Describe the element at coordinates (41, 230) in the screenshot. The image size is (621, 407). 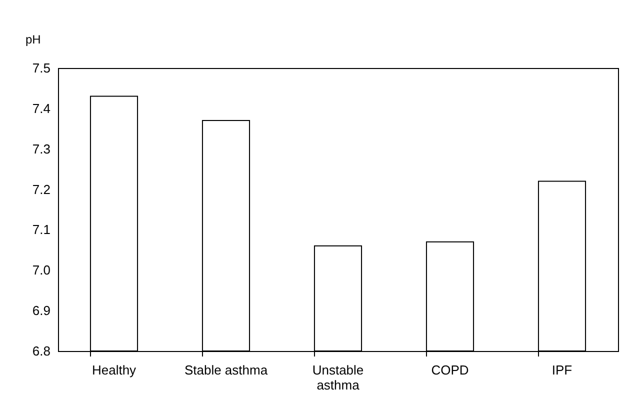
I see `y-tick-label: 7.1` at that location.